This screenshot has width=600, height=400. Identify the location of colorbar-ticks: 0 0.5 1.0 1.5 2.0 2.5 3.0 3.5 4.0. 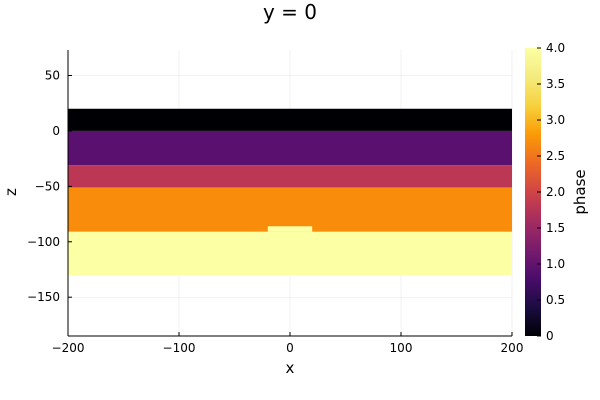
(551, 192).